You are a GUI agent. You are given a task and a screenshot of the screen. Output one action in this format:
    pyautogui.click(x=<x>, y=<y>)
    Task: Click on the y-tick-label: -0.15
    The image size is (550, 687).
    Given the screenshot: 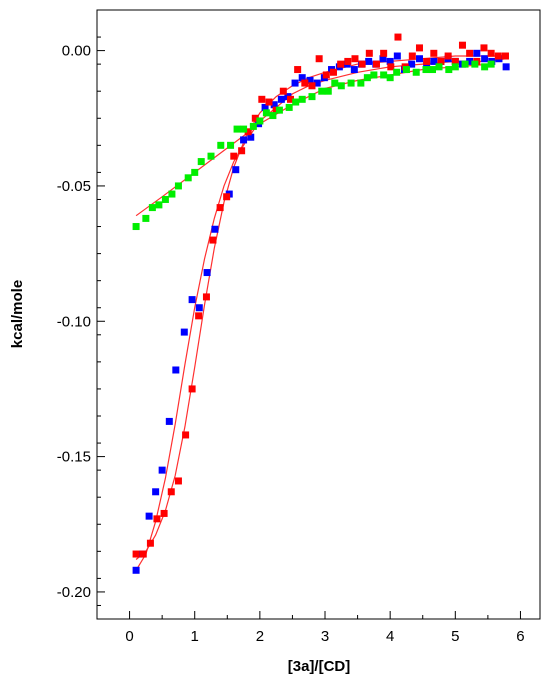 What is the action you would take?
    pyautogui.click(x=74, y=457)
    